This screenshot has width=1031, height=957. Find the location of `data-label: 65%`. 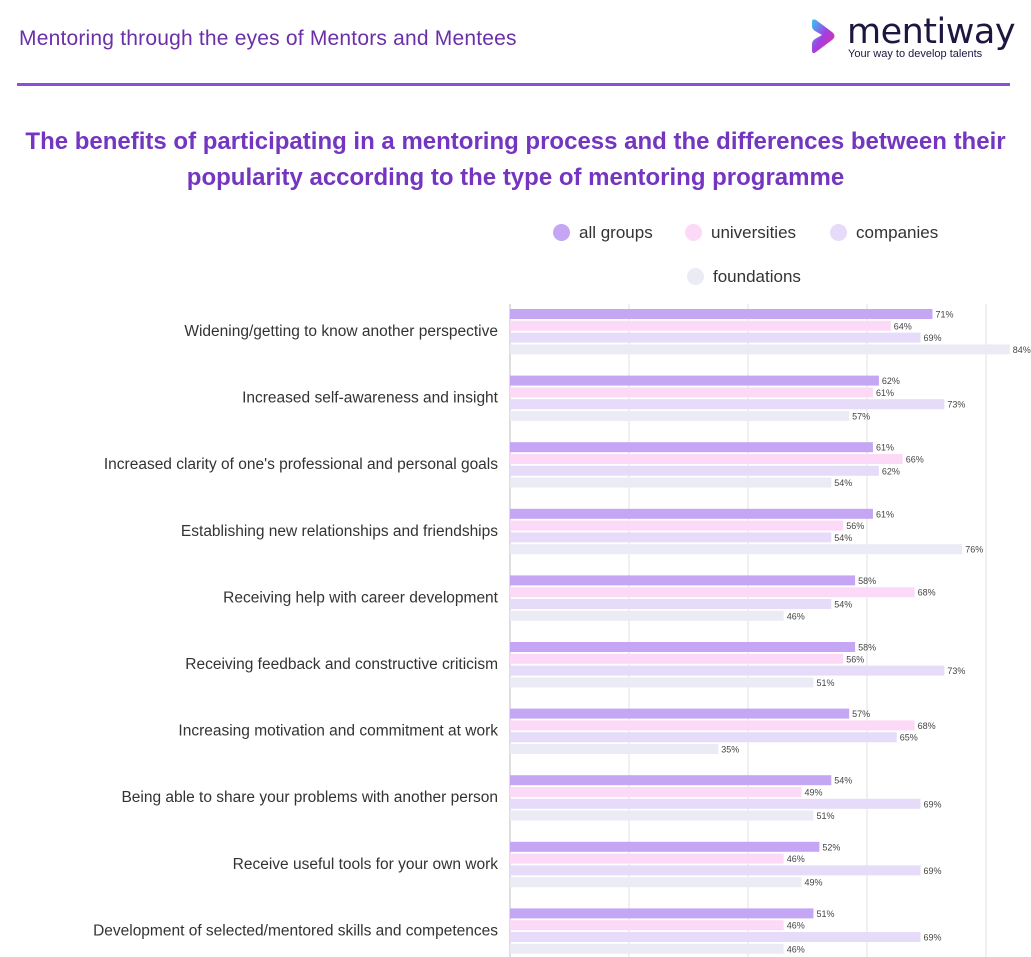

data-label: 65% is located at coordinates (909, 738).